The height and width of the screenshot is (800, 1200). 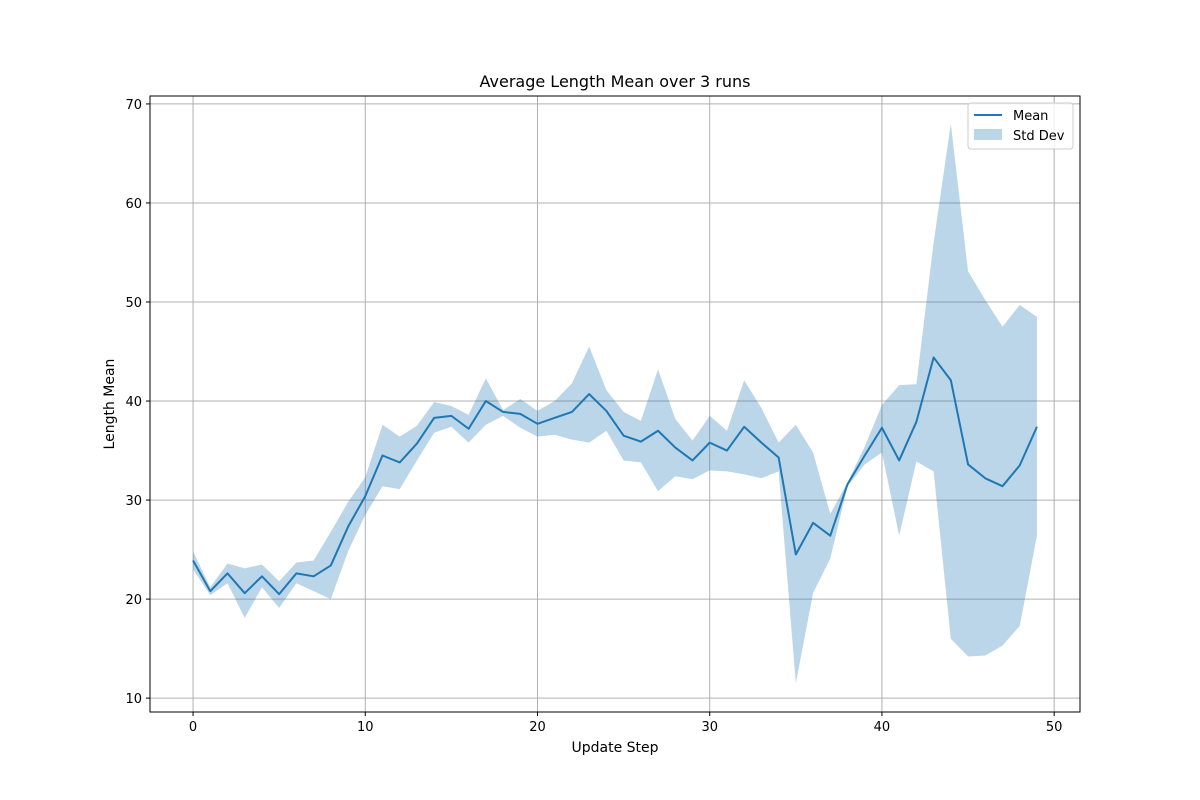 What do you see at coordinates (1020, 126) in the screenshot?
I see `legend: Mean Std Dev` at bounding box center [1020, 126].